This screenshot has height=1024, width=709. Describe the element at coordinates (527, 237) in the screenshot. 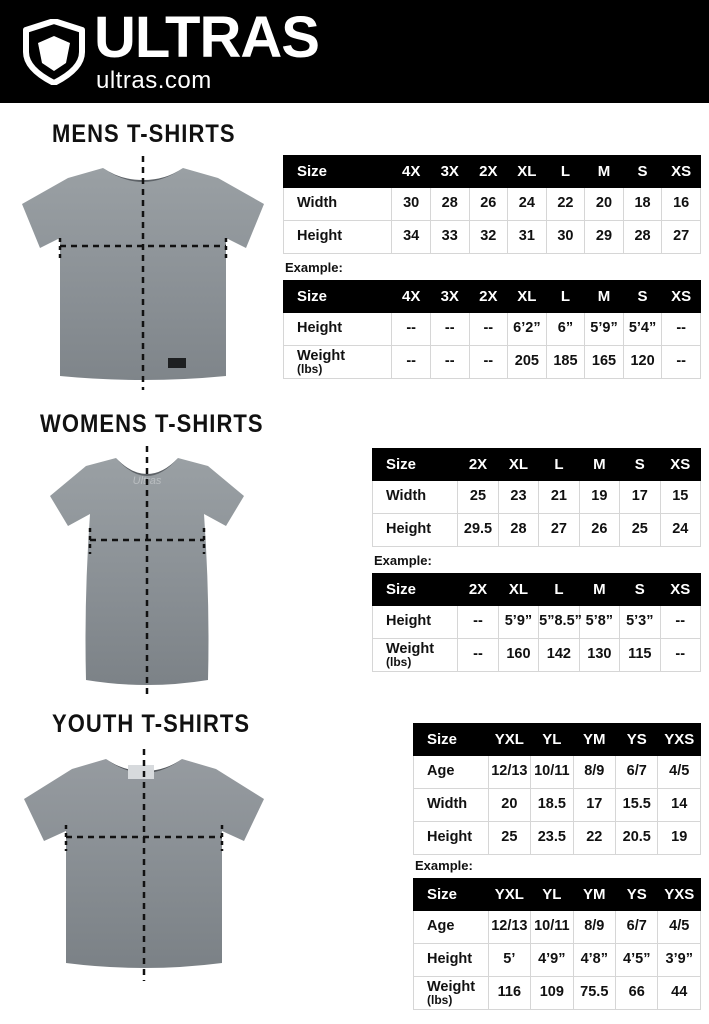

I see `cell-height-xl: 31` at that location.